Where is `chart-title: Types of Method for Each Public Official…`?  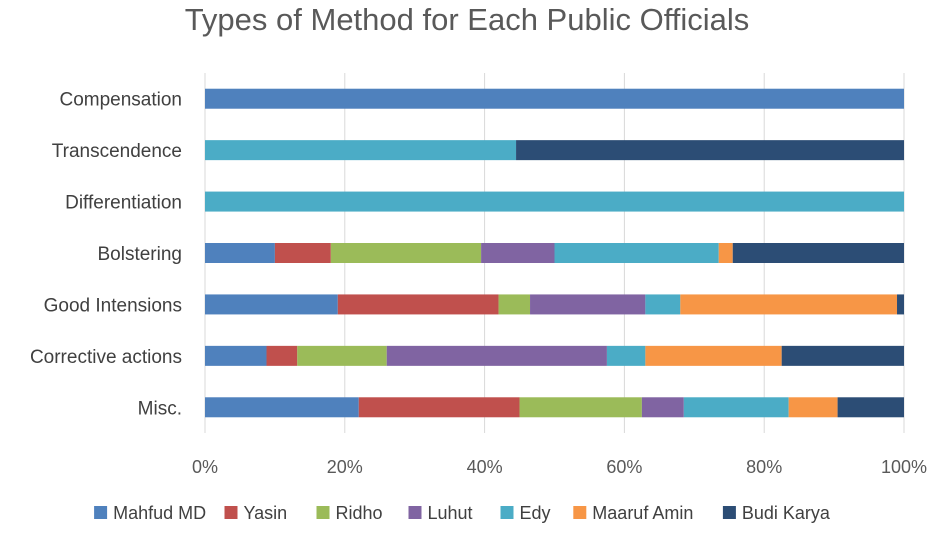 chart-title: Types of Method for Each Public Official… is located at coordinates (467, 19).